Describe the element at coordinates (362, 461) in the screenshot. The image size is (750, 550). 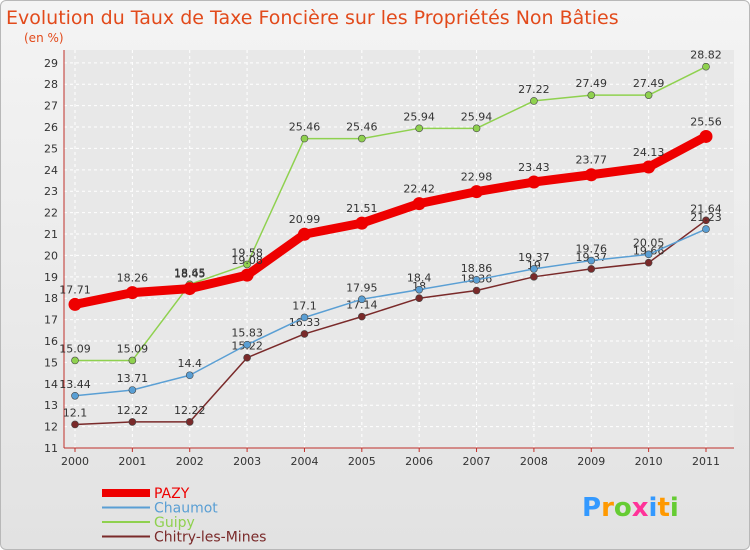
I see `x-tick-label: 2005` at that location.